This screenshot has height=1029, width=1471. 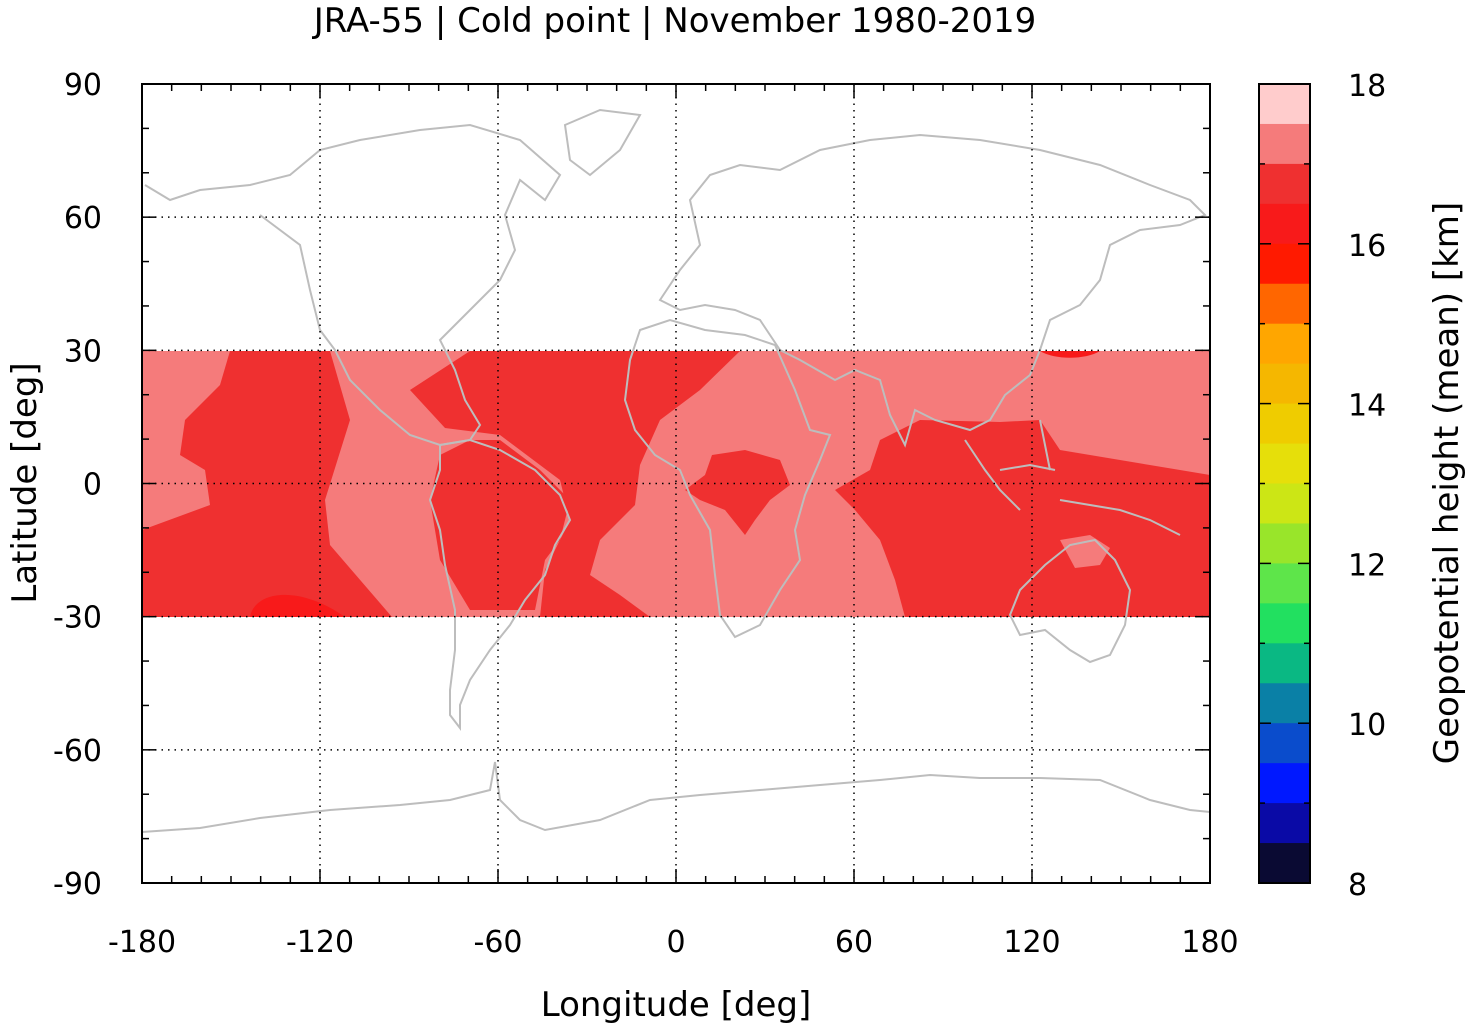 I want to click on field-region-max, so click(x=297, y=605).